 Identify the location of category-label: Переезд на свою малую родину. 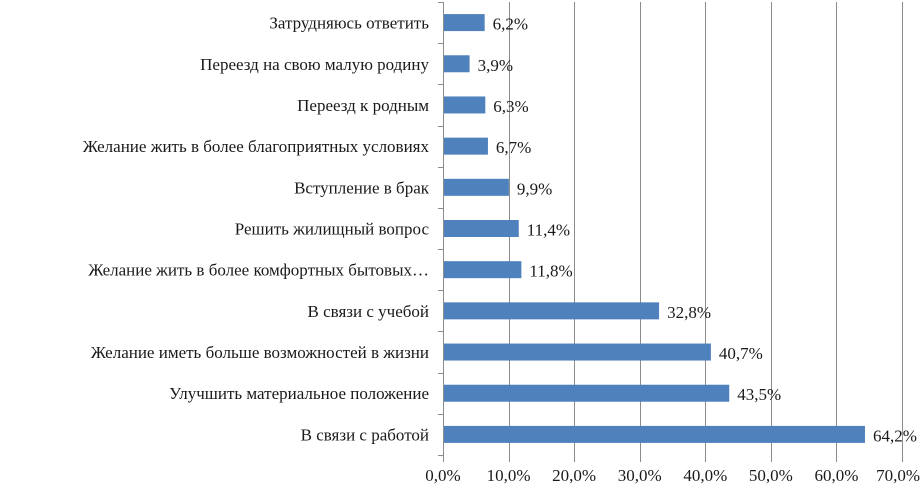
(314, 64).